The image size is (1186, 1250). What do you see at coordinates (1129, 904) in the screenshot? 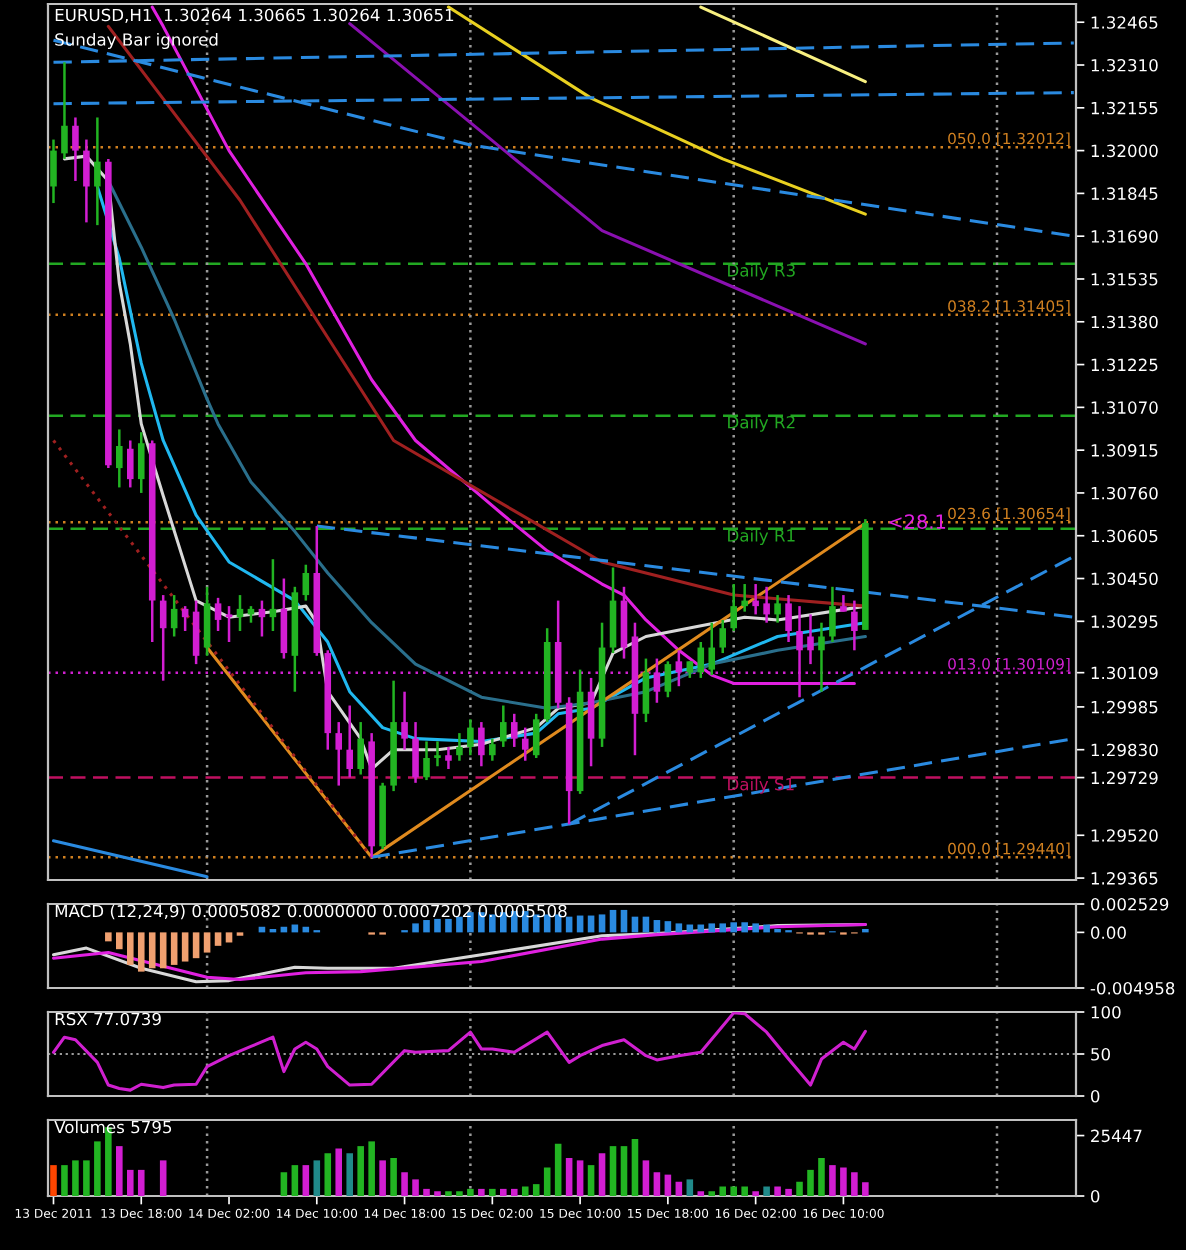
I see `y-tick-label: 0.002529` at bounding box center [1129, 904].